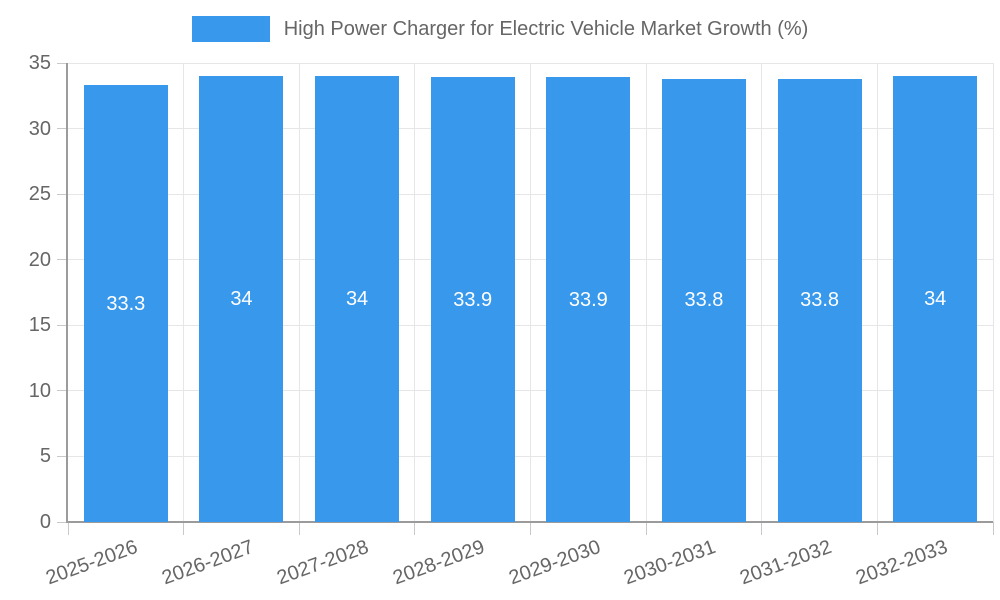 The image size is (1000, 600). What do you see at coordinates (230, 29) in the screenshot?
I see `legend-swatch` at bounding box center [230, 29].